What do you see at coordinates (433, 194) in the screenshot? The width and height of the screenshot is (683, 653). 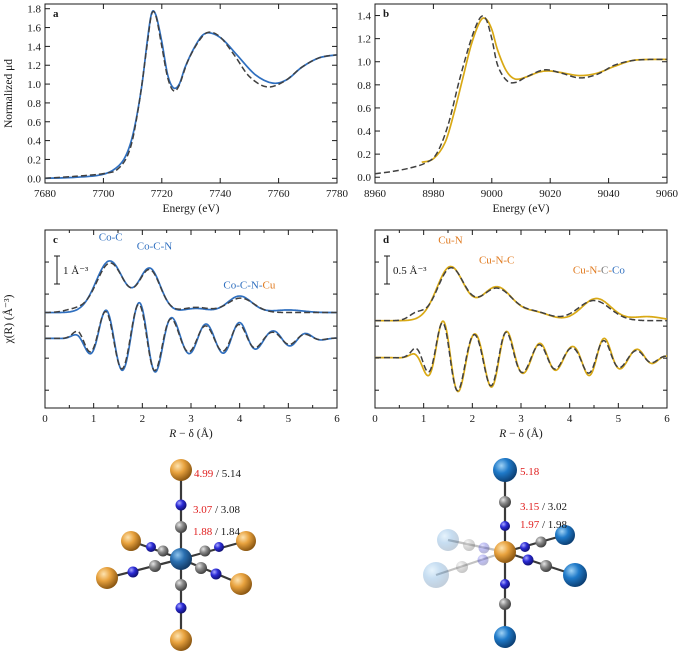 I see `x-tick-label: 8980` at bounding box center [433, 194].